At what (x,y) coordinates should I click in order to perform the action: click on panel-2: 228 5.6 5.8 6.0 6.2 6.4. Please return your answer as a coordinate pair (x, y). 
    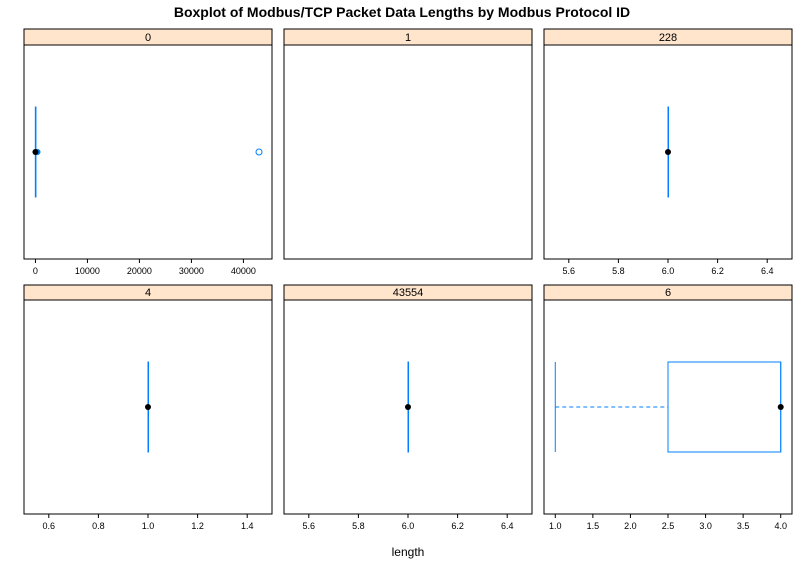
    Looking at the image, I should click on (668, 152).